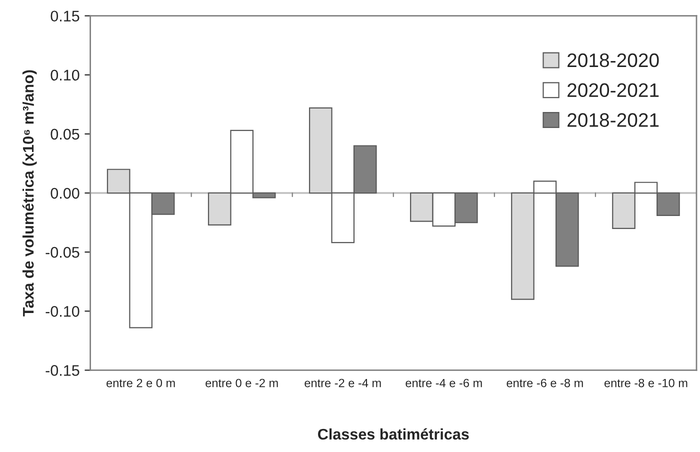 The height and width of the screenshot is (452, 700). What do you see at coordinates (63, 311) in the screenshot?
I see `y-tick-label: -0.10` at bounding box center [63, 311].